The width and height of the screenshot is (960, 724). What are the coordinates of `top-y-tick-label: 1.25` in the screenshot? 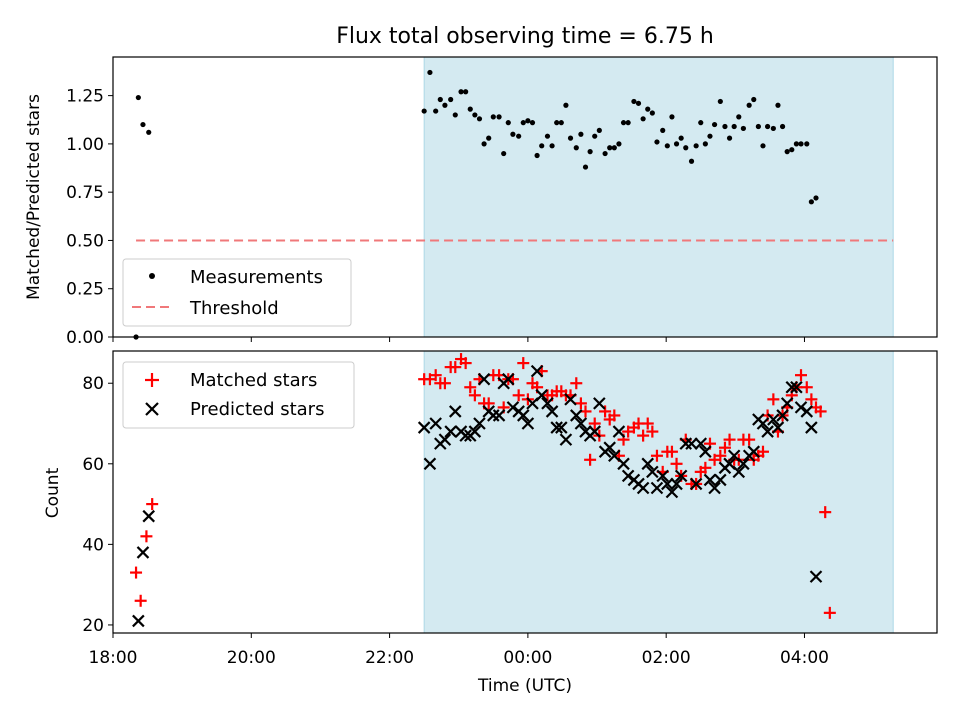 It's located at (85, 97).